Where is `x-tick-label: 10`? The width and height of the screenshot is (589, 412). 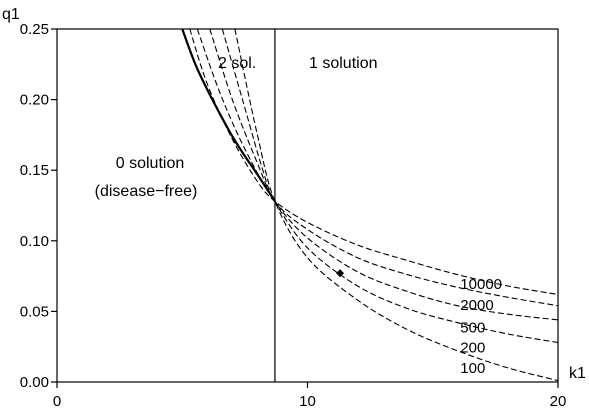 x-tick-label: 10 is located at coordinates (307, 401).